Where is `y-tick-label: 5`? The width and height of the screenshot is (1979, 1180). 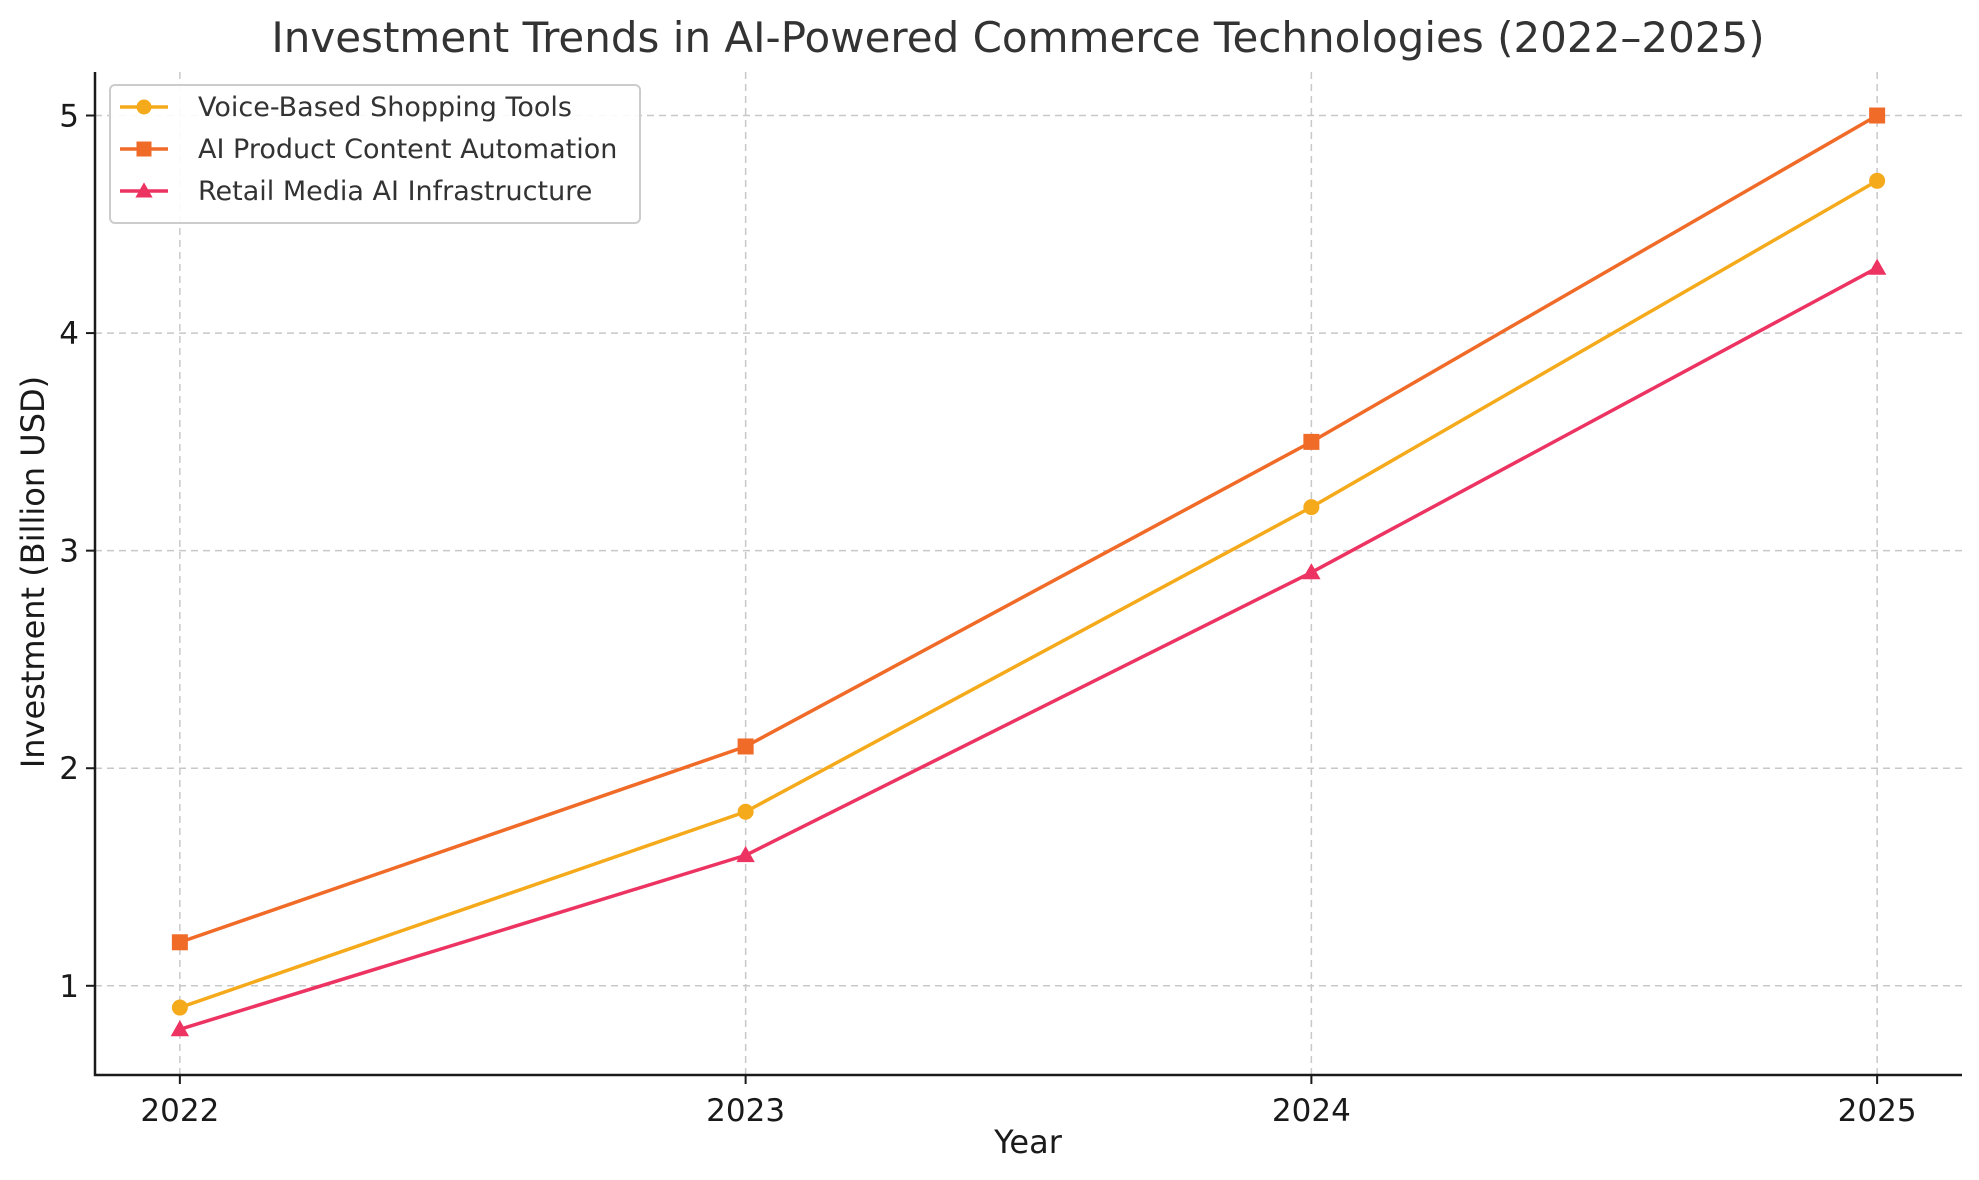
y-tick-label: 5 is located at coordinates (69, 117).